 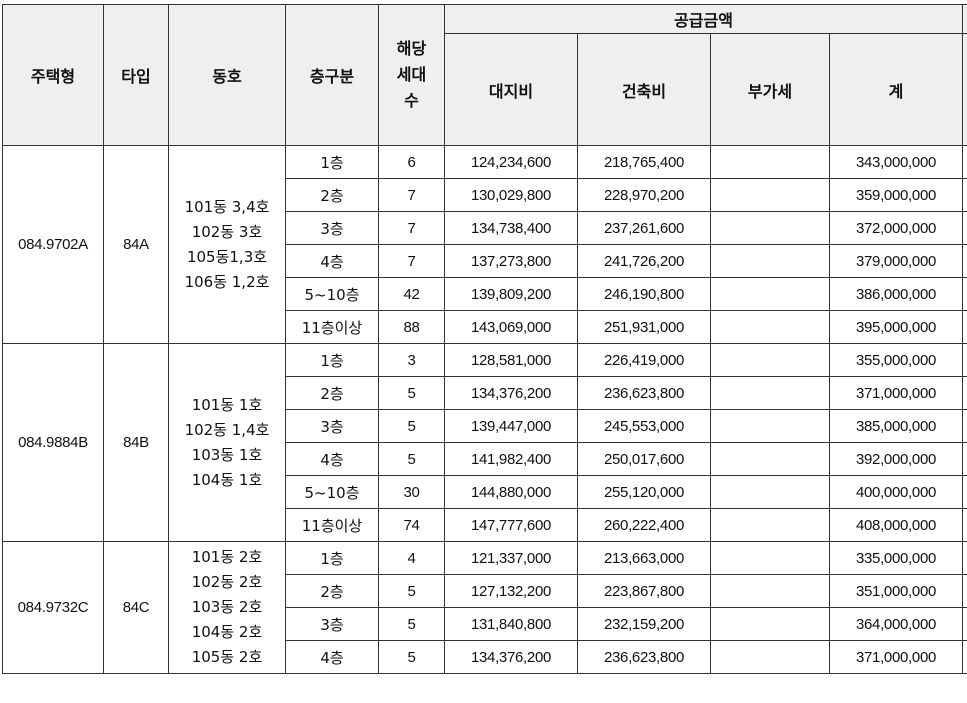 I want to click on cell-total: 351,000,000, so click(x=896, y=591).